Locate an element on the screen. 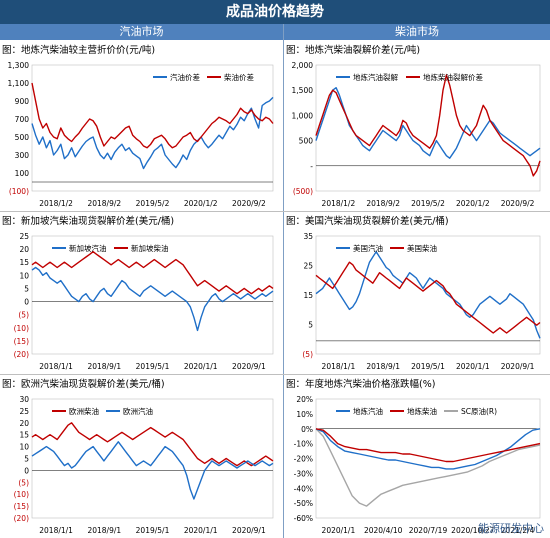  y-tick-label: 700 is located at coordinates (22, 119).